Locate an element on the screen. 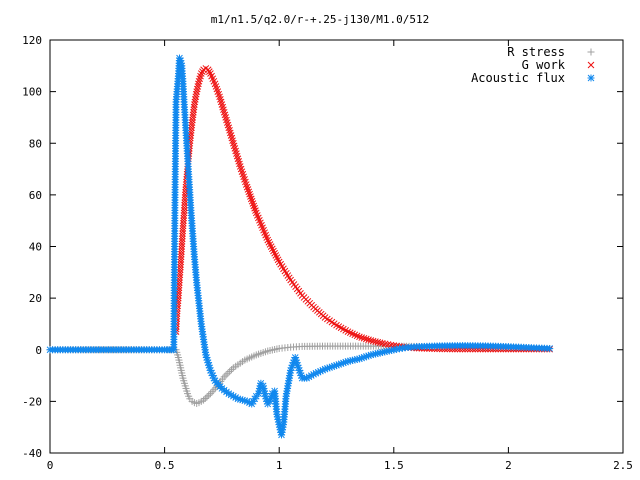  x-tick-label: 0.5 is located at coordinates (165, 465).